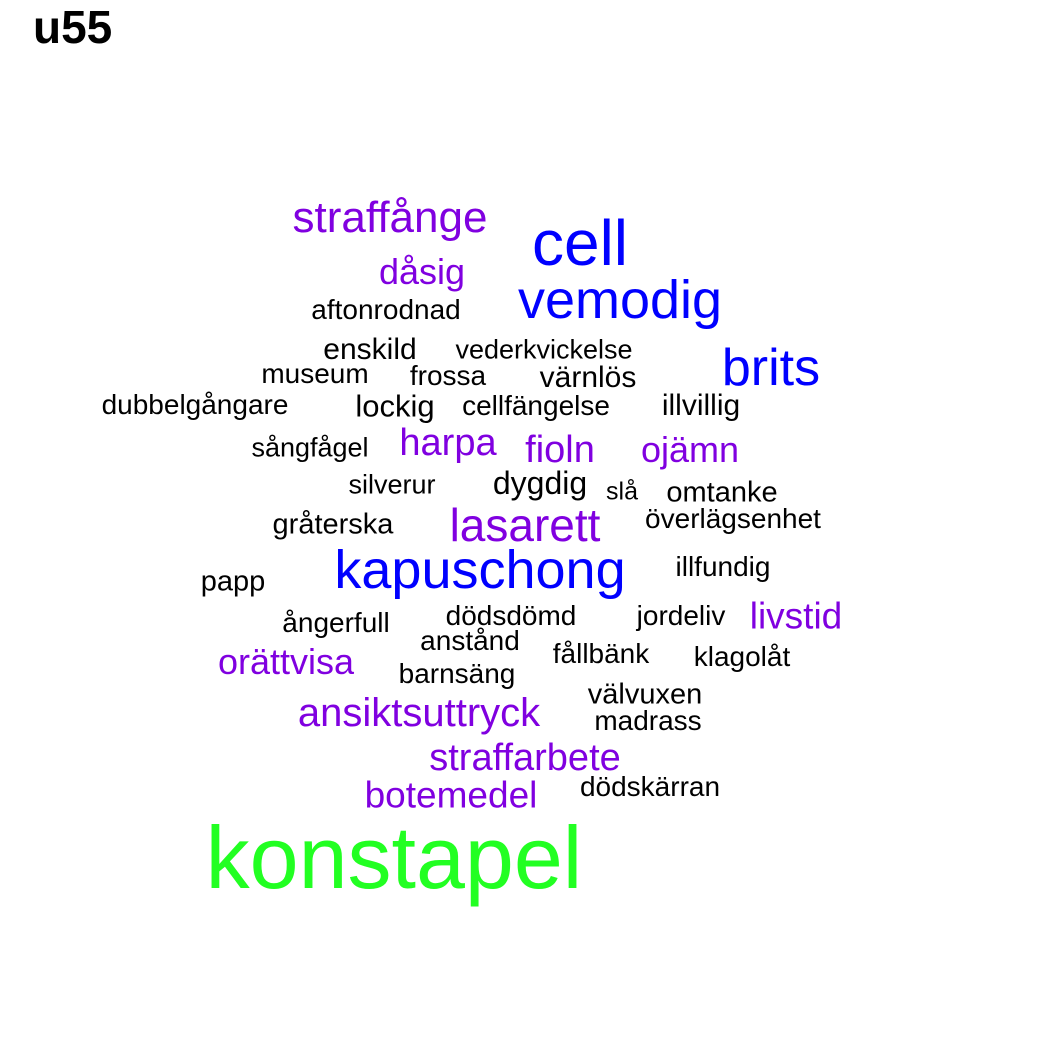 The height and width of the screenshot is (1050, 1050). I want to click on word-dygdig: dygdig, so click(540, 483).